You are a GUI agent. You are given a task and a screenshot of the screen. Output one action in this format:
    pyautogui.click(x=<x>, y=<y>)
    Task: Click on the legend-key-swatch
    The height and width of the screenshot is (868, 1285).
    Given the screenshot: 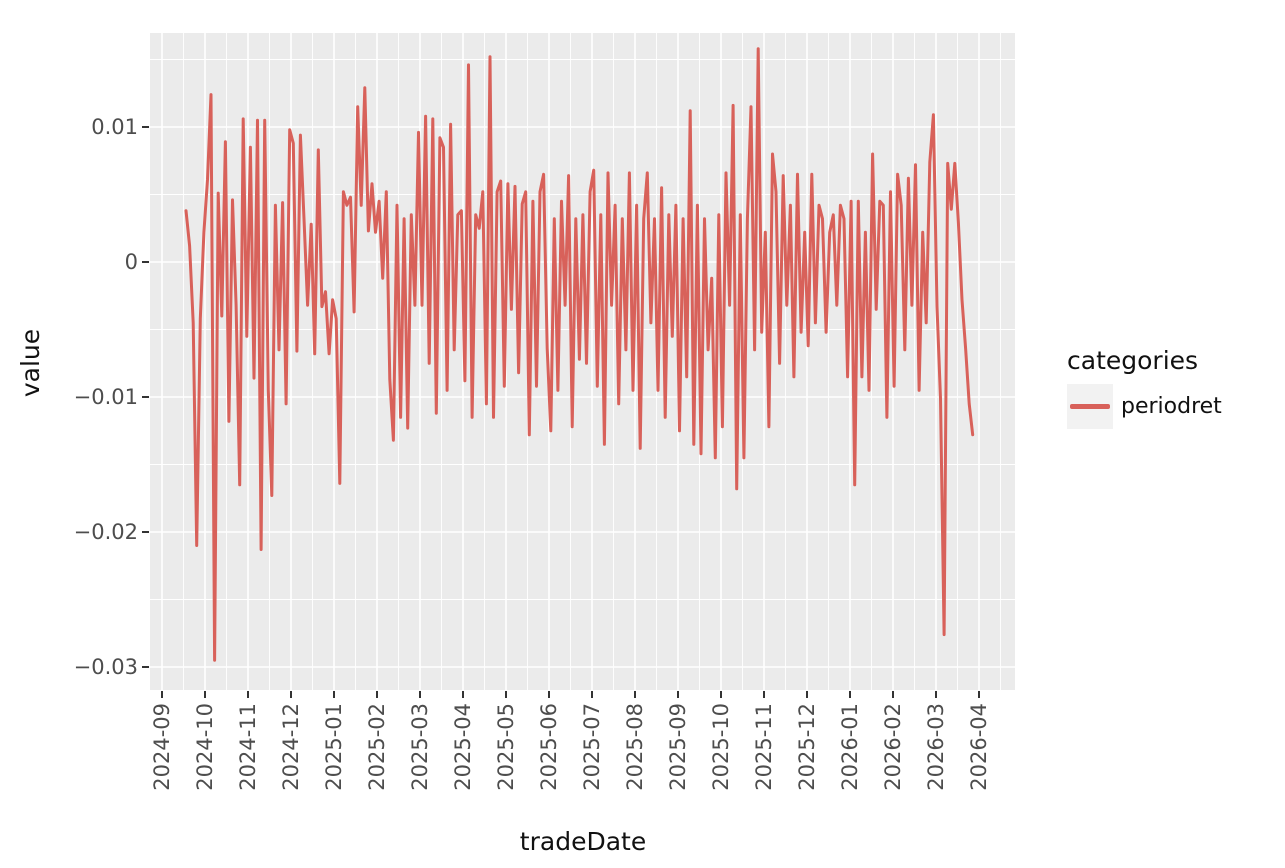 What is the action you would take?
    pyautogui.click(x=1090, y=406)
    